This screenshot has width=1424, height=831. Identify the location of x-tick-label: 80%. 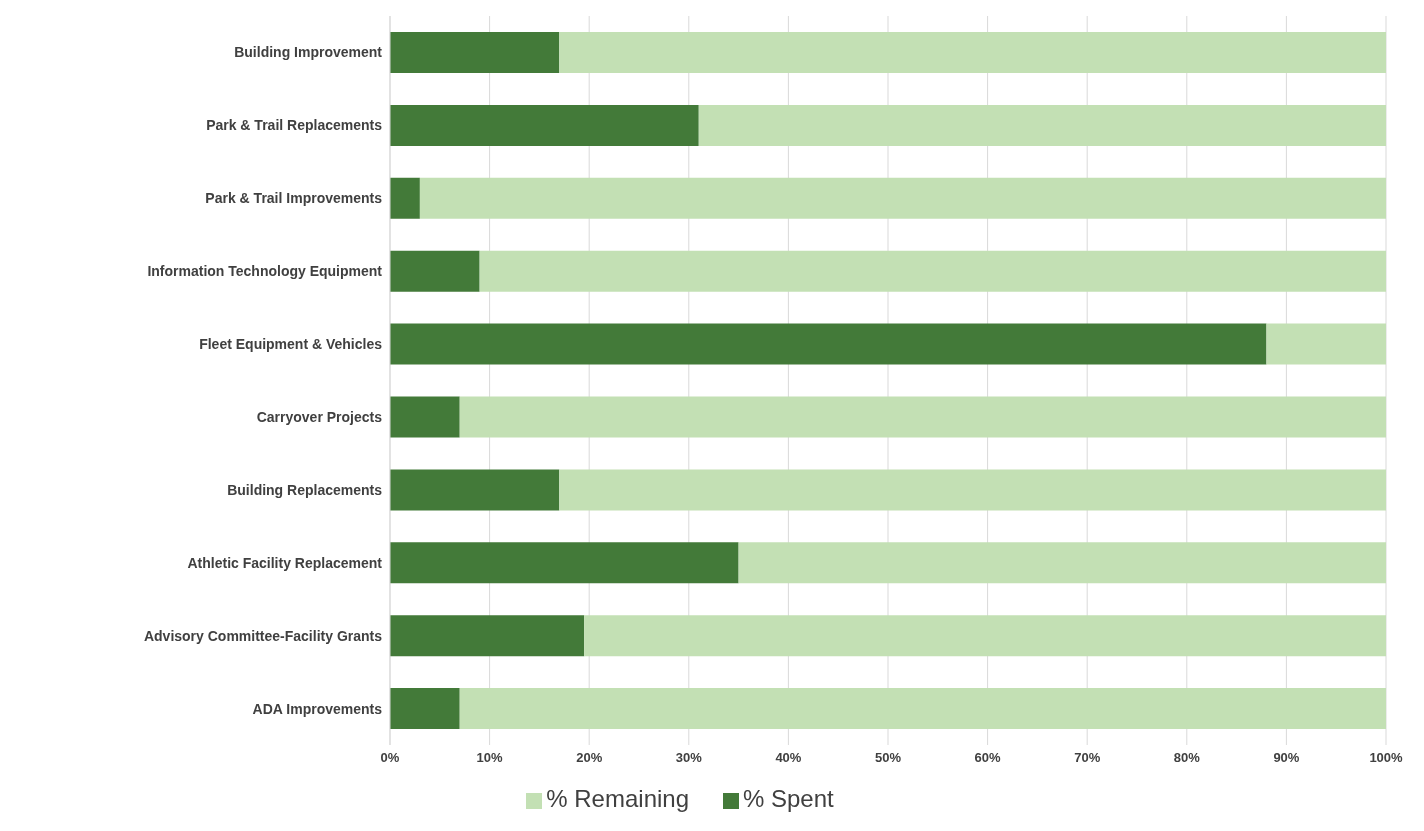
(1187, 758).